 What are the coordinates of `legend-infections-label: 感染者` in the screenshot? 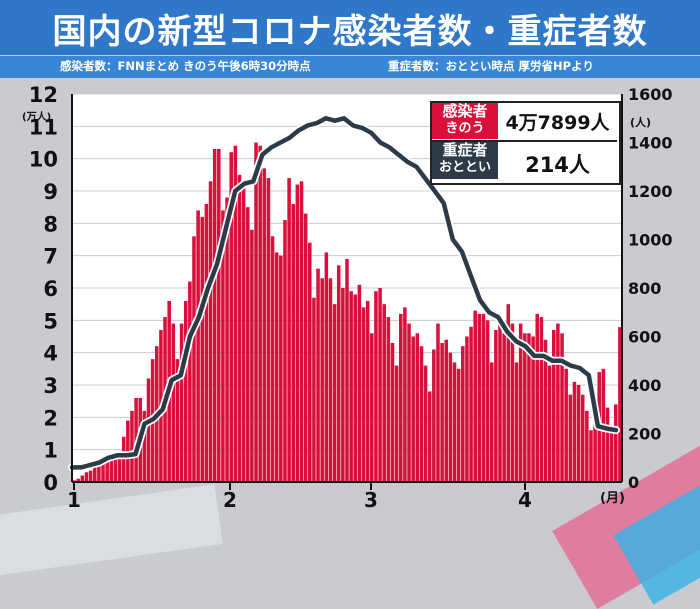 It's located at (465, 111).